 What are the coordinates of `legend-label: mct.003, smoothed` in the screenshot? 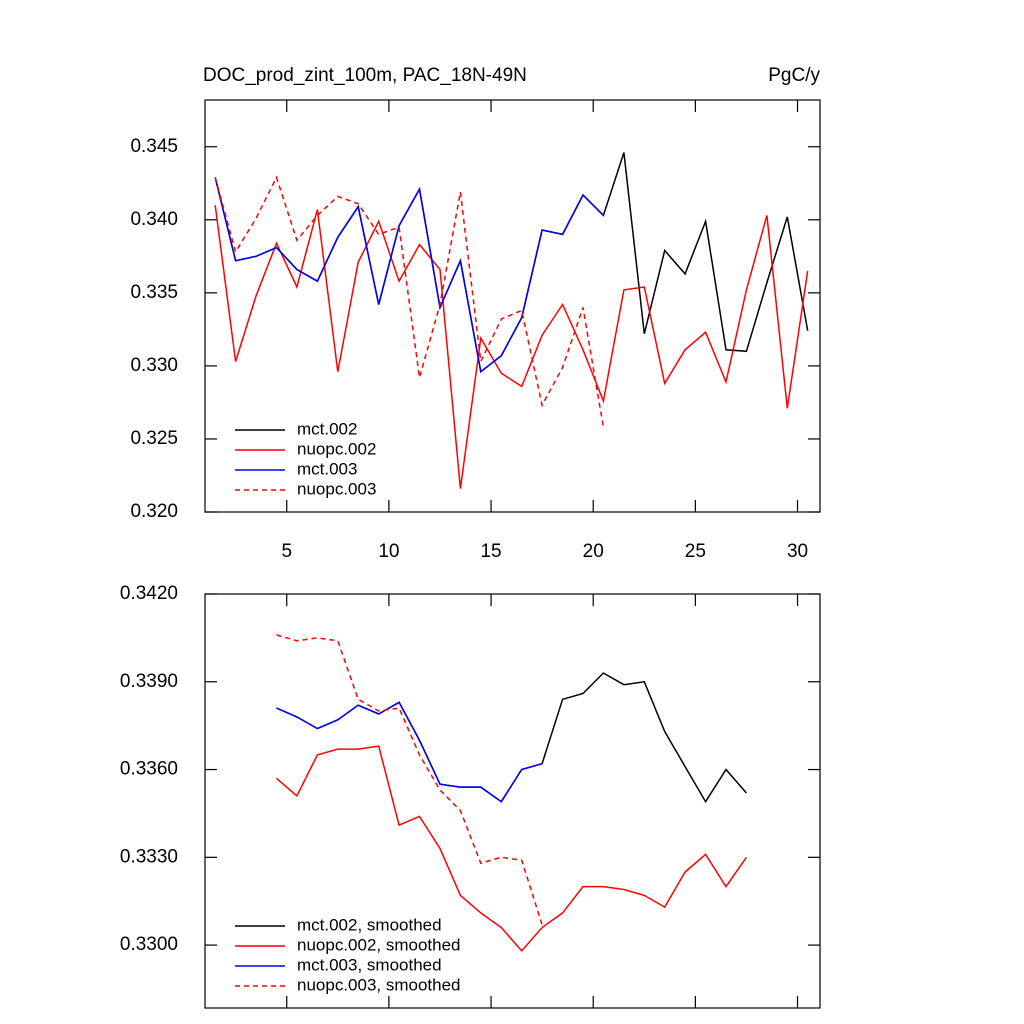 It's located at (369, 964).